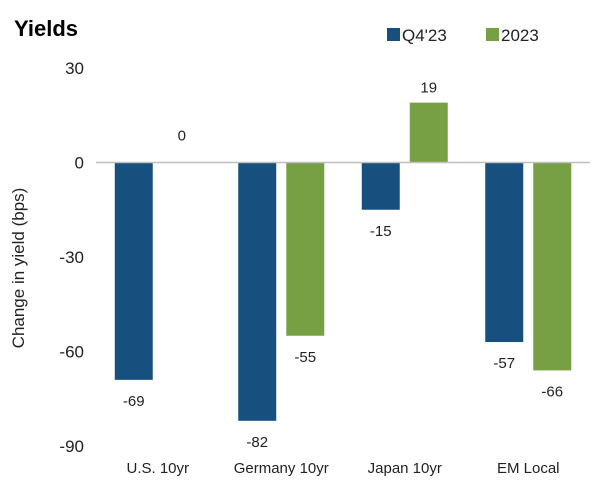  I want to click on y-tick-label: -30, so click(71, 257).